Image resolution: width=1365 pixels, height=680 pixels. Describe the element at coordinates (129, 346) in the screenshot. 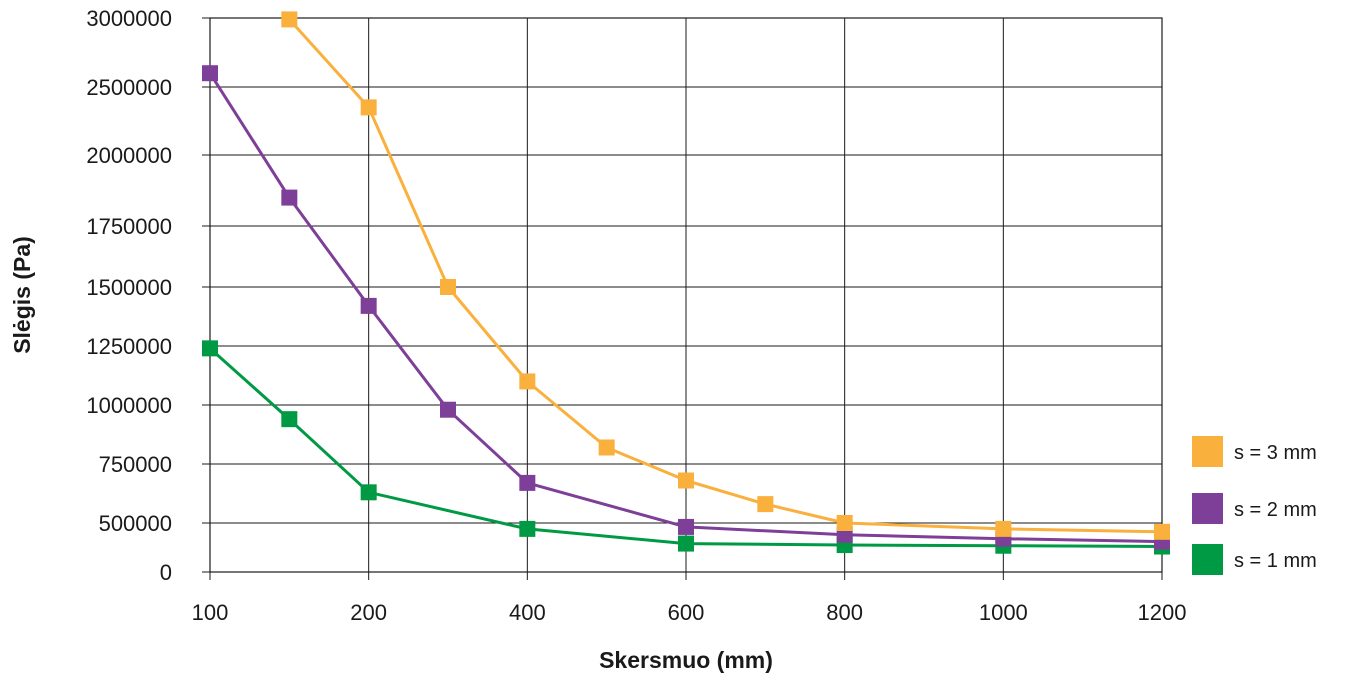

I see `y-tick-label: 1250000` at that location.